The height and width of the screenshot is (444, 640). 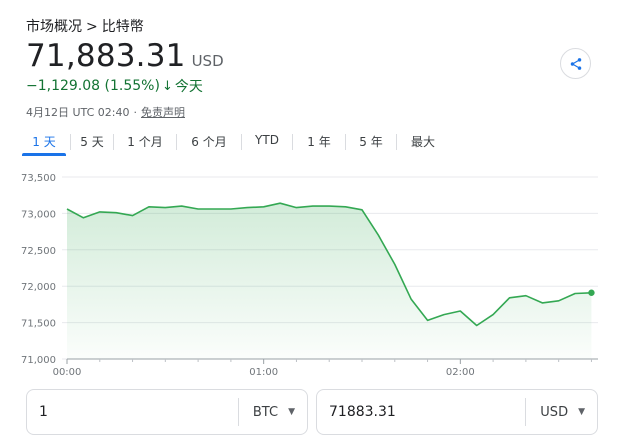 I want to click on from-unit-select: BTC ▼, so click(x=273, y=412).